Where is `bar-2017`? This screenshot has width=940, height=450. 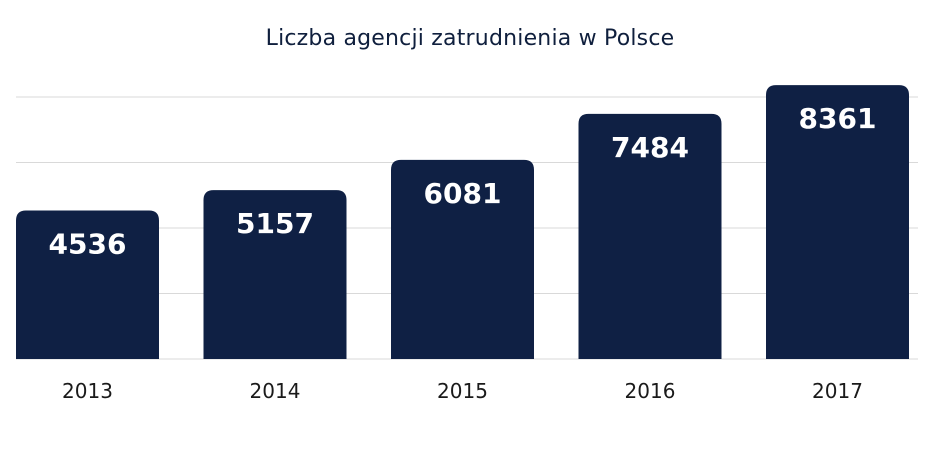
bar-2017 is located at coordinates (837, 222).